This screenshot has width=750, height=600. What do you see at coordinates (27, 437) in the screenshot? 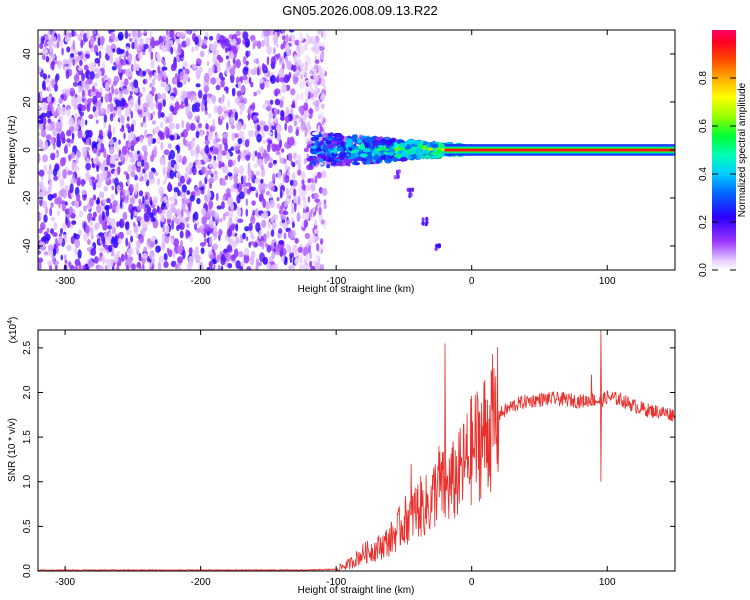
I see `snr-y-tick-label: 1.5` at bounding box center [27, 437].